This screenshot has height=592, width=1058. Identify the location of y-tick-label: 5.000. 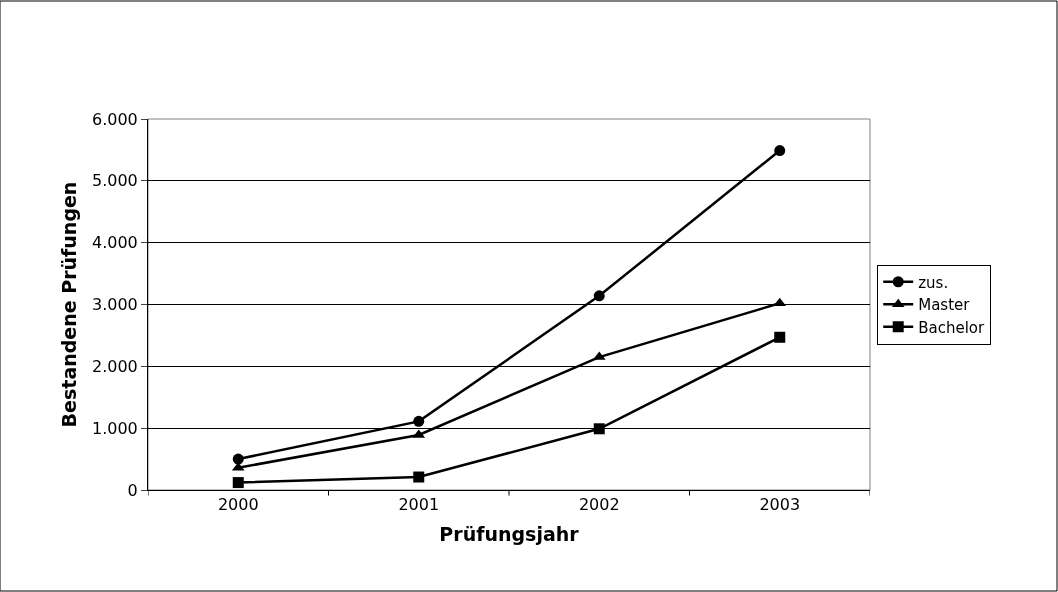
(114, 181).